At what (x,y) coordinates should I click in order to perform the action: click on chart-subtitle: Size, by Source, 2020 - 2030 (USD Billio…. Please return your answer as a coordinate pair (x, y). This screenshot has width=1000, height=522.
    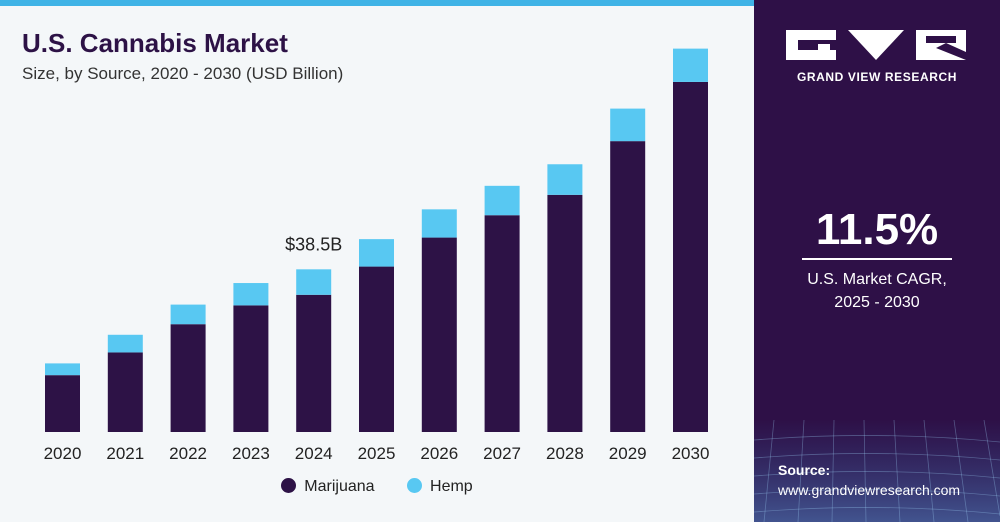
    Looking at the image, I should click on (183, 73).